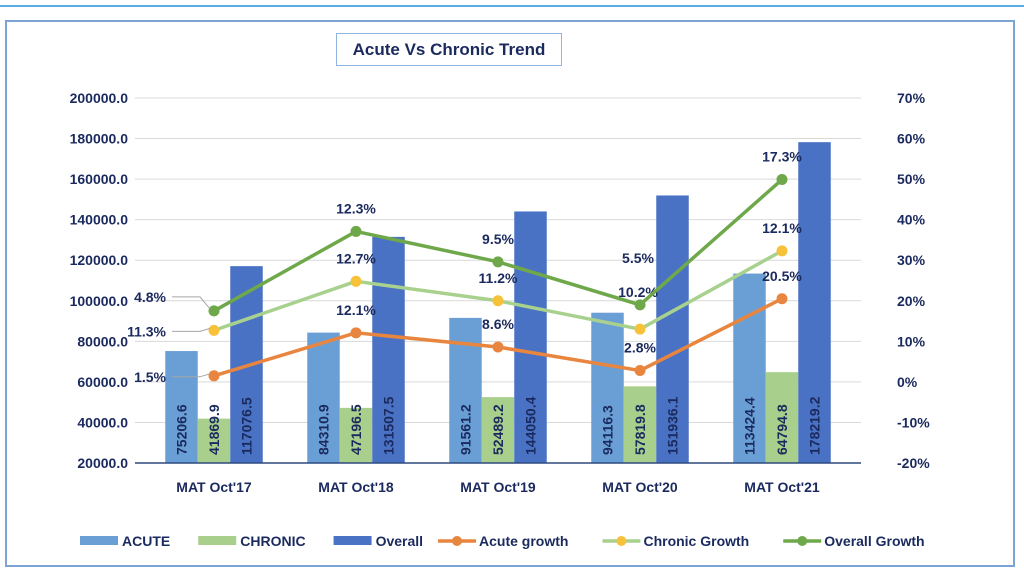 The width and height of the screenshot is (1024, 573). What do you see at coordinates (911, 301) in the screenshot?
I see `y-right-tick-label: 20%` at bounding box center [911, 301].